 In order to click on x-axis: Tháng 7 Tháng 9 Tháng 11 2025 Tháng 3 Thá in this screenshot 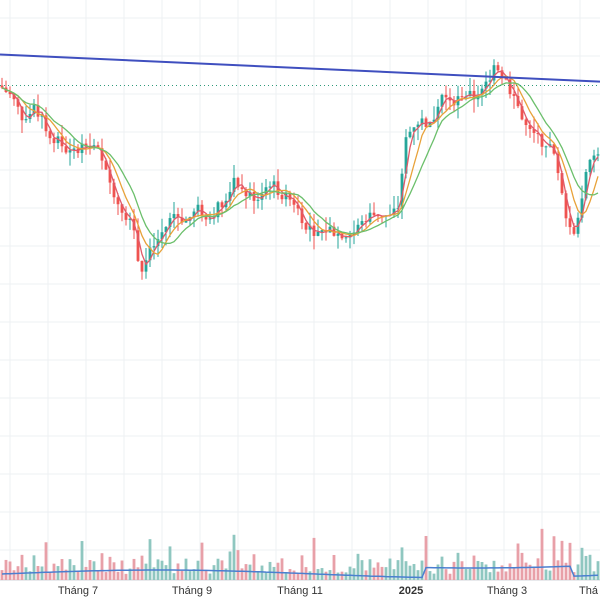, I will do `click(328, 591)`.